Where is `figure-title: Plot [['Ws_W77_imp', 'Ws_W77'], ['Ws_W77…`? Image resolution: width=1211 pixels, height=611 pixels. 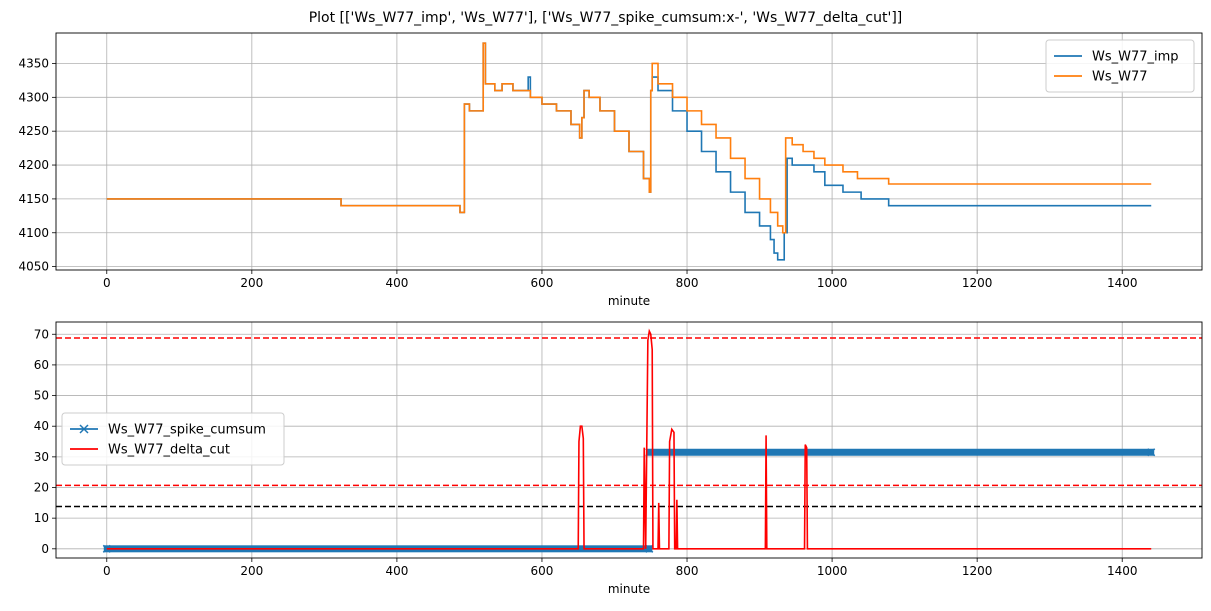
figure-title: Plot [['Ws_W77_imp', 'Ws_W77'], ['Ws_W77… is located at coordinates (606, 18).